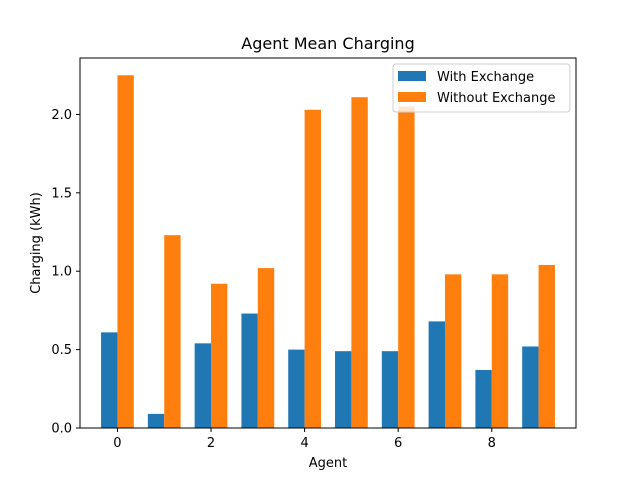 This screenshot has height=485, width=640. What do you see at coordinates (211, 443) in the screenshot?
I see `x-tick-label: 2` at bounding box center [211, 443].